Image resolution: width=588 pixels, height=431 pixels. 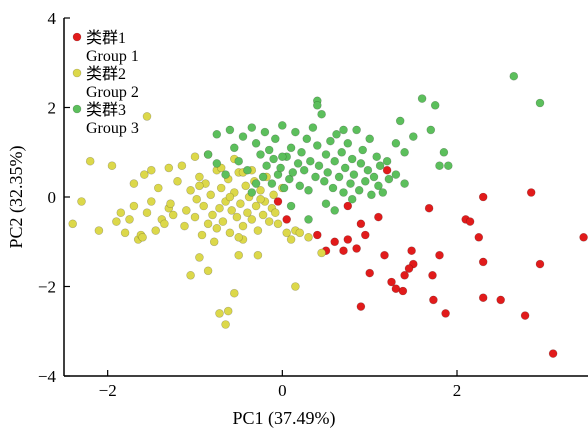 I want to click on y-tick-label: −2, so click(x=47, y=287).